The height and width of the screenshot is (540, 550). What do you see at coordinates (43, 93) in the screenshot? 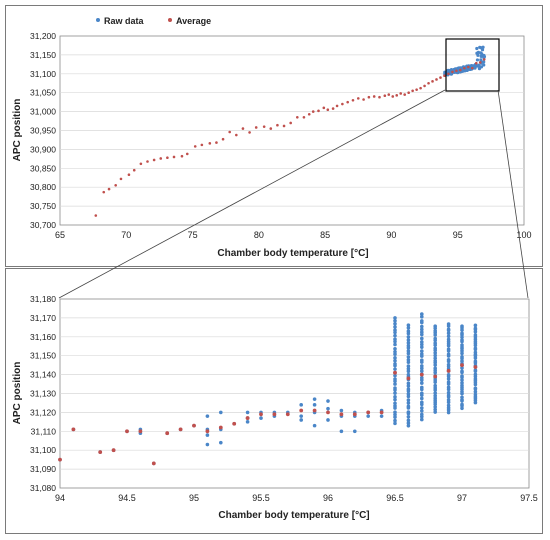
I see `y-tick-label: 31,050` at bounding box center [43, 93].